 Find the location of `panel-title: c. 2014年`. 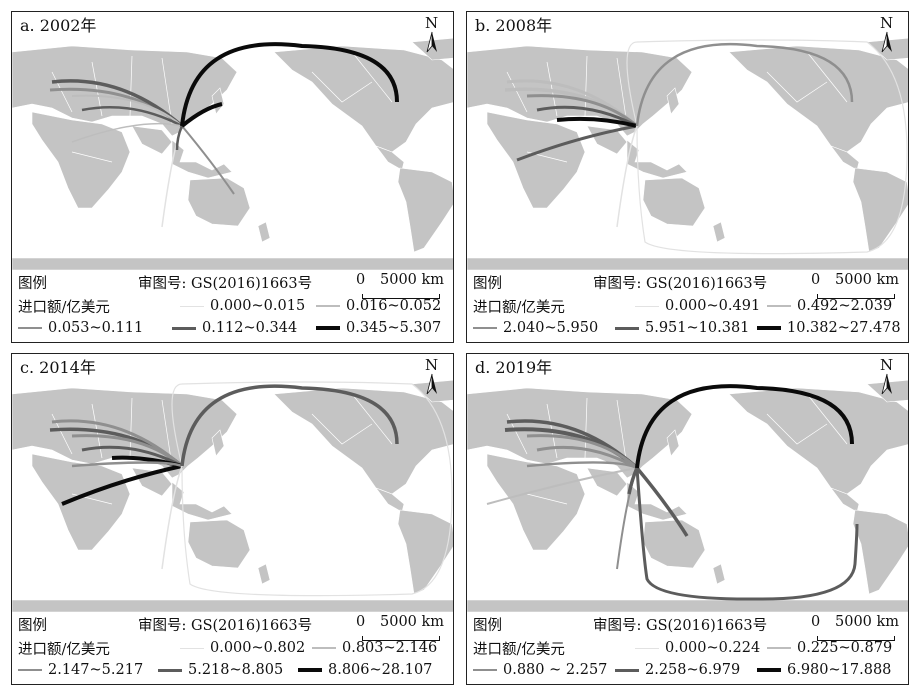

panel-title: c. 2014年 is located at coordinates (58, 367).